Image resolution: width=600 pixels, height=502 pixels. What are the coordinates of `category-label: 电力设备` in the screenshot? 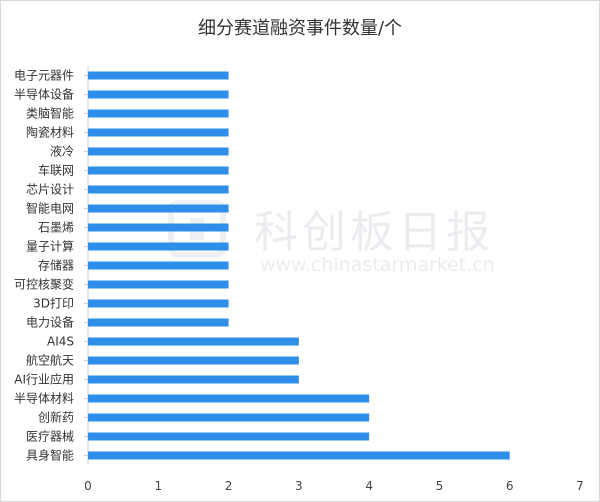 It's located at (50, 323).